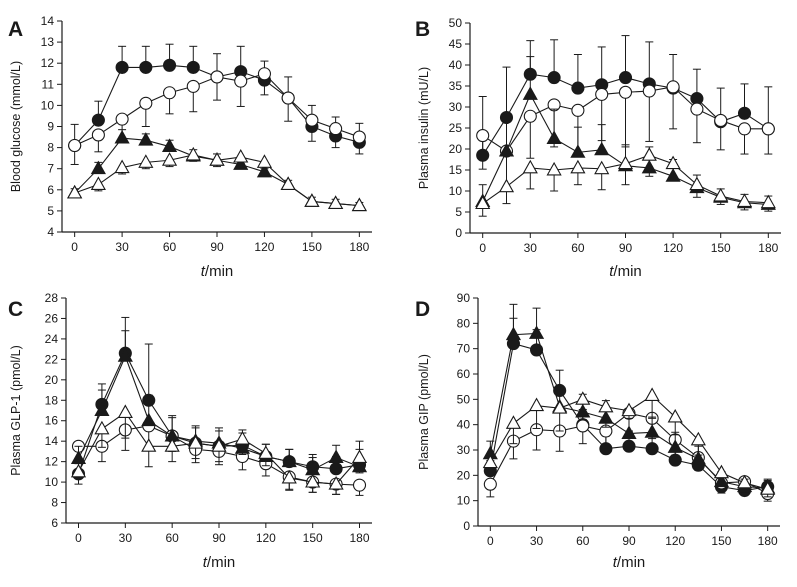 This screenshot has height=587, width=797. I want to click on panel-letter: C, so click(15, 309).